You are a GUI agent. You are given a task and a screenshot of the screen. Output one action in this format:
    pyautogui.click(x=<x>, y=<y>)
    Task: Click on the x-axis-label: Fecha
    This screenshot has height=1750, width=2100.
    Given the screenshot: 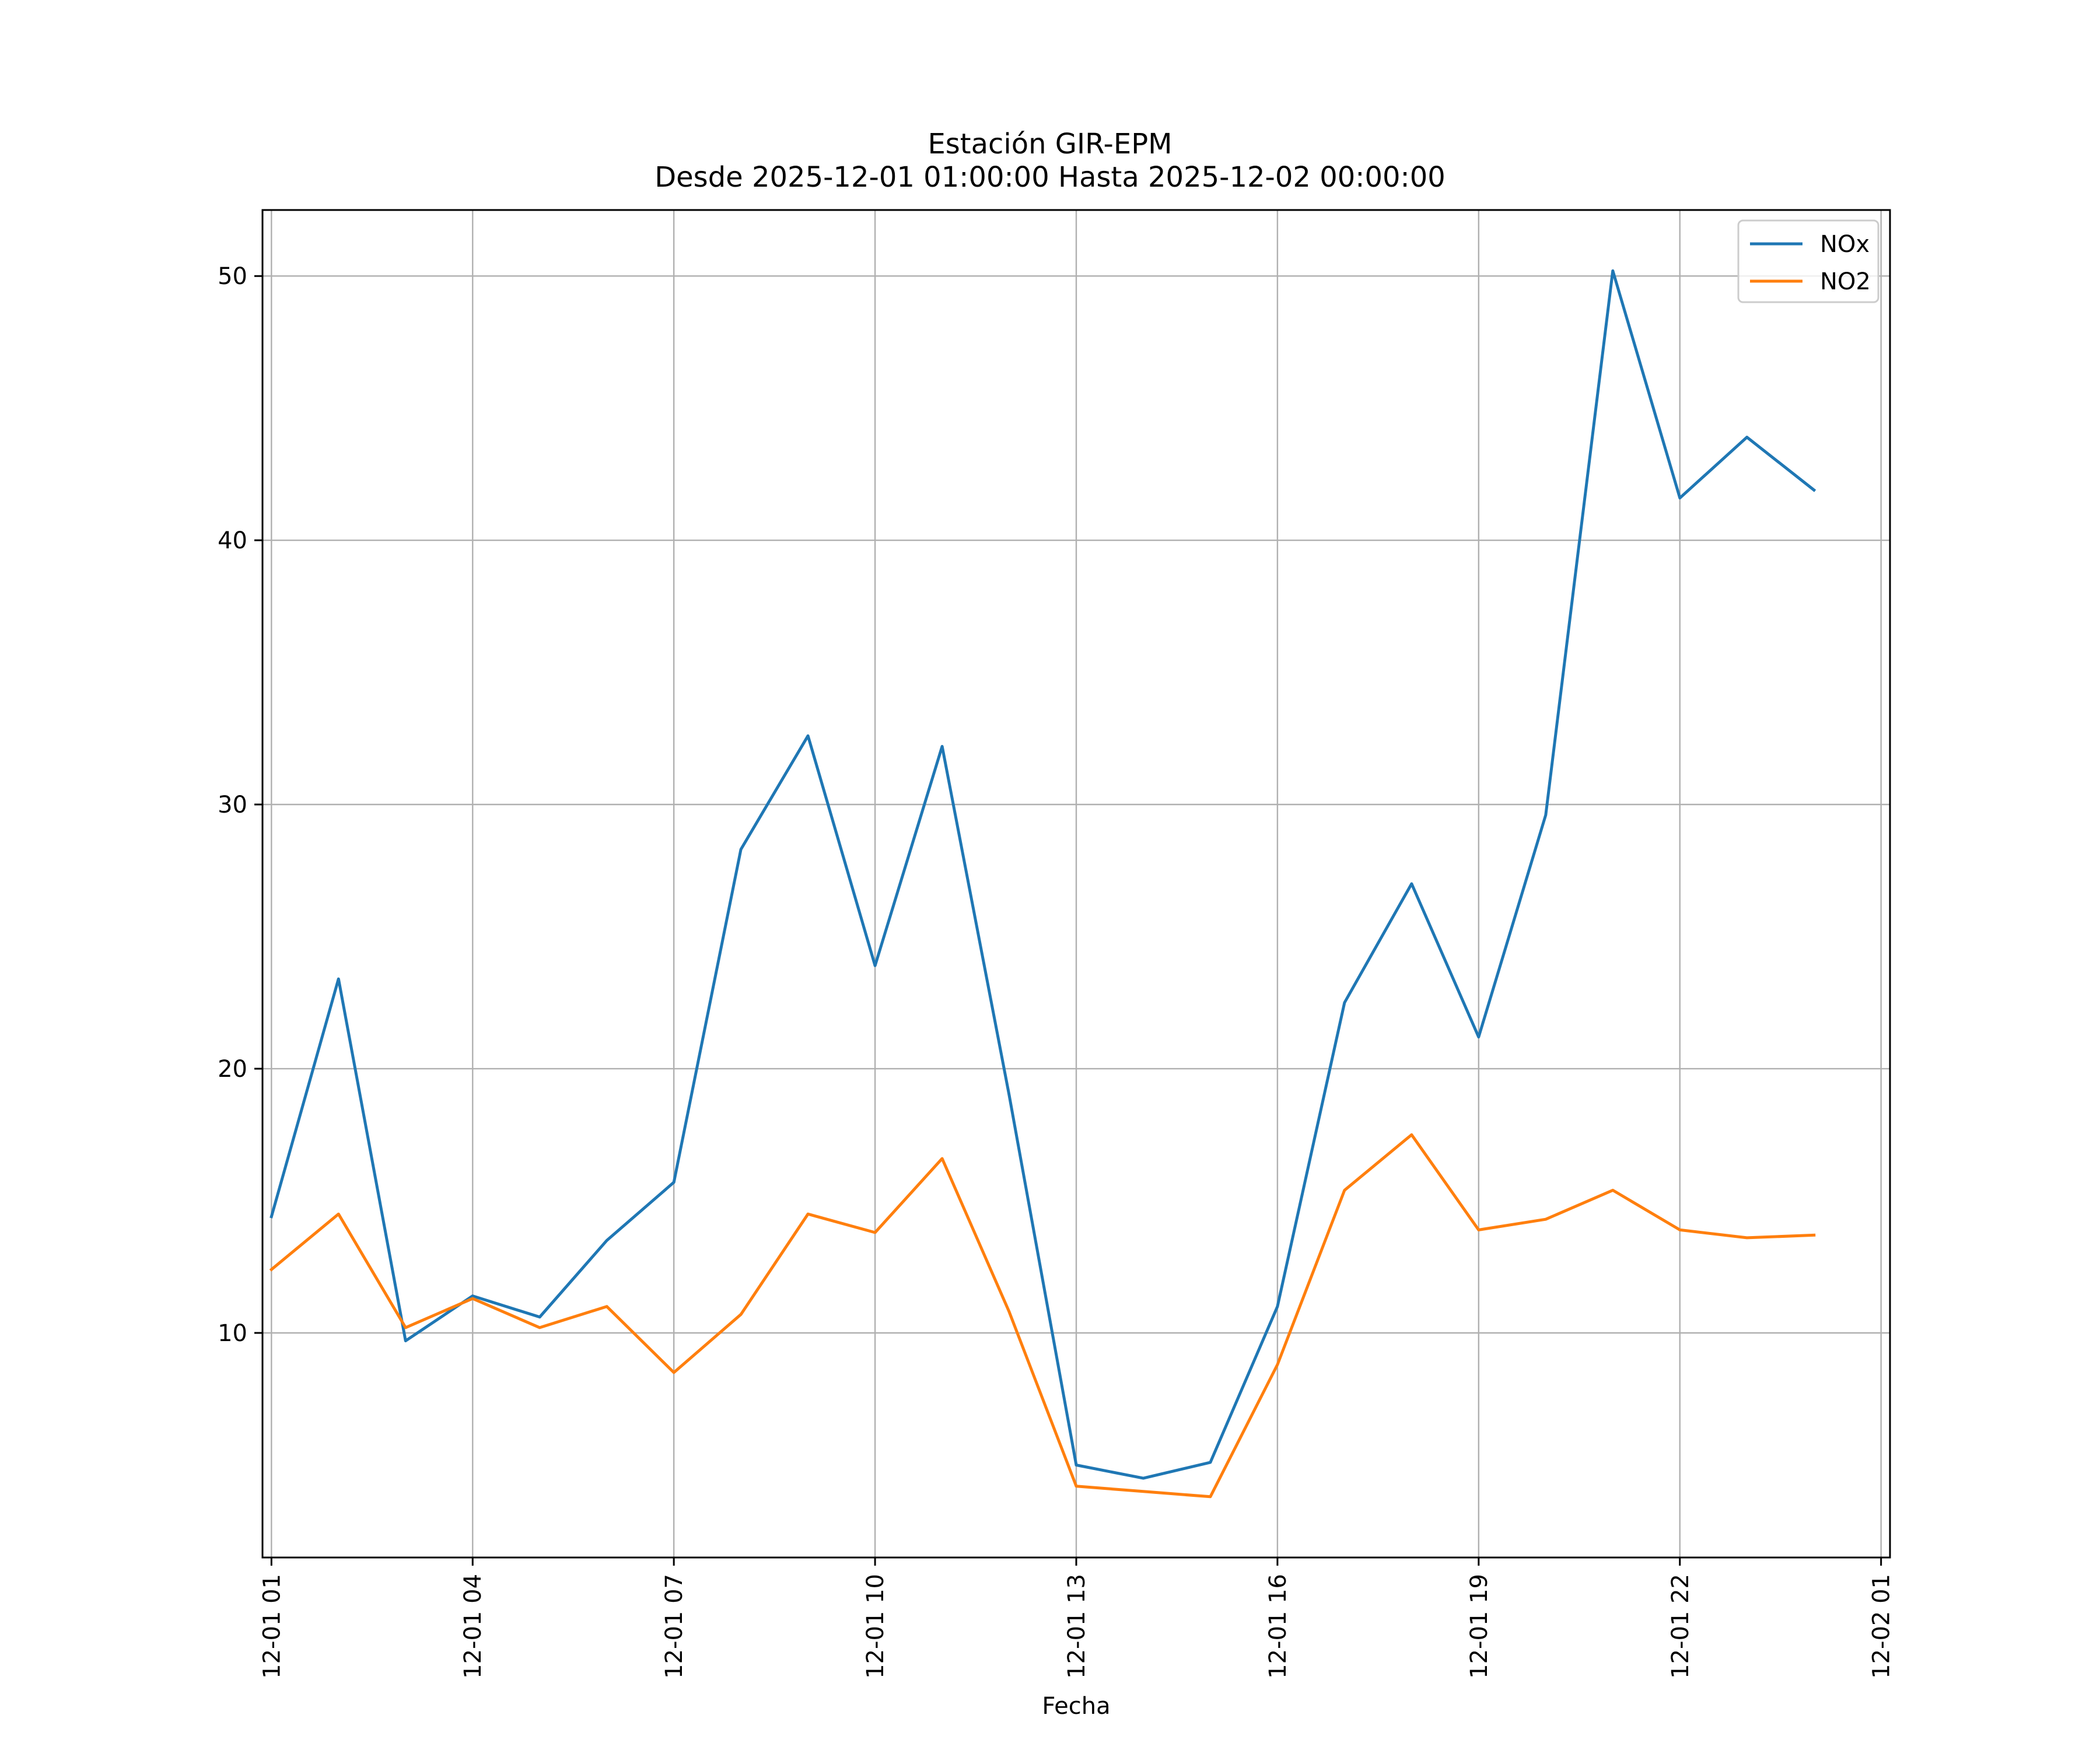 What is the action you would take?
    pyautogui.click(x=1076, y=1706)
    